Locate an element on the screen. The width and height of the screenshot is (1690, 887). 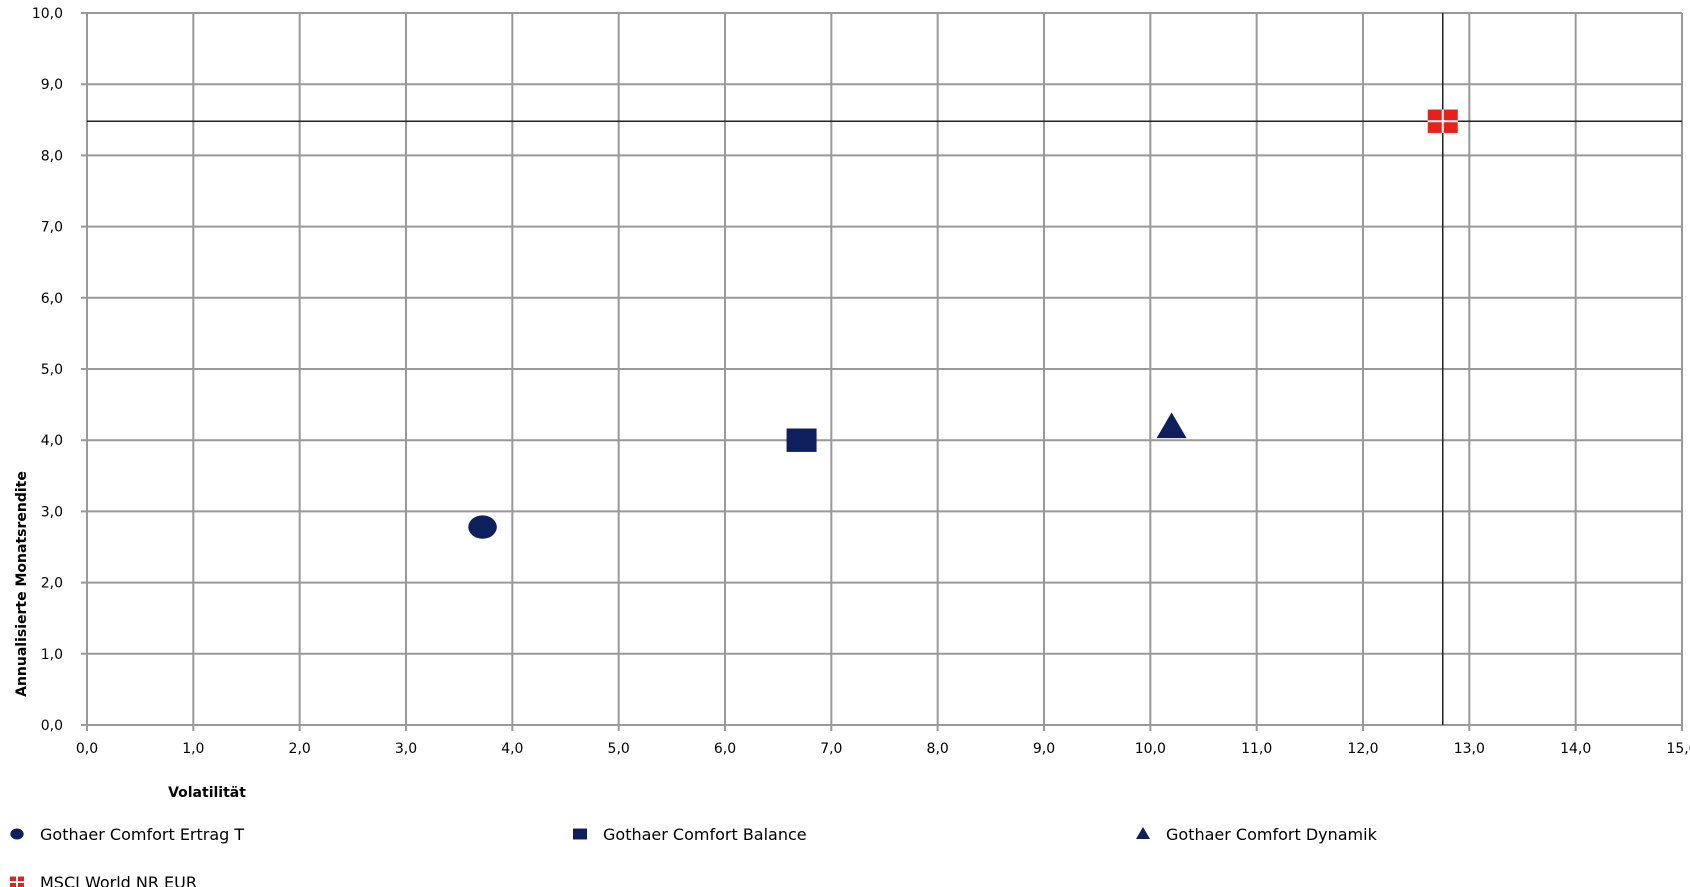
x-tick-label: 14,0 is located at coordinates (1575, 749).